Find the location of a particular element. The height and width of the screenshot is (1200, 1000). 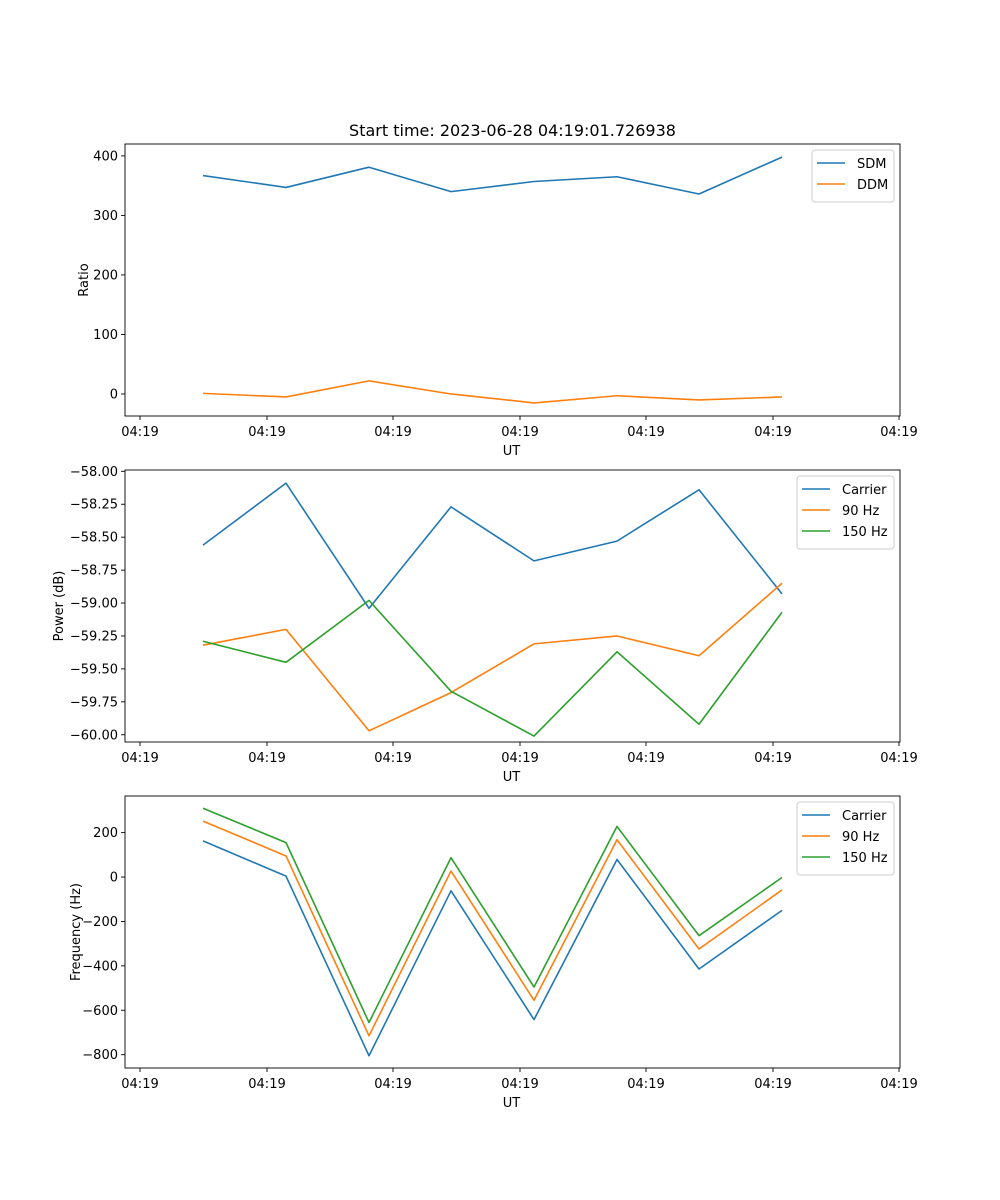

y-tick-label: −400 is located at coordinates (100, 966).